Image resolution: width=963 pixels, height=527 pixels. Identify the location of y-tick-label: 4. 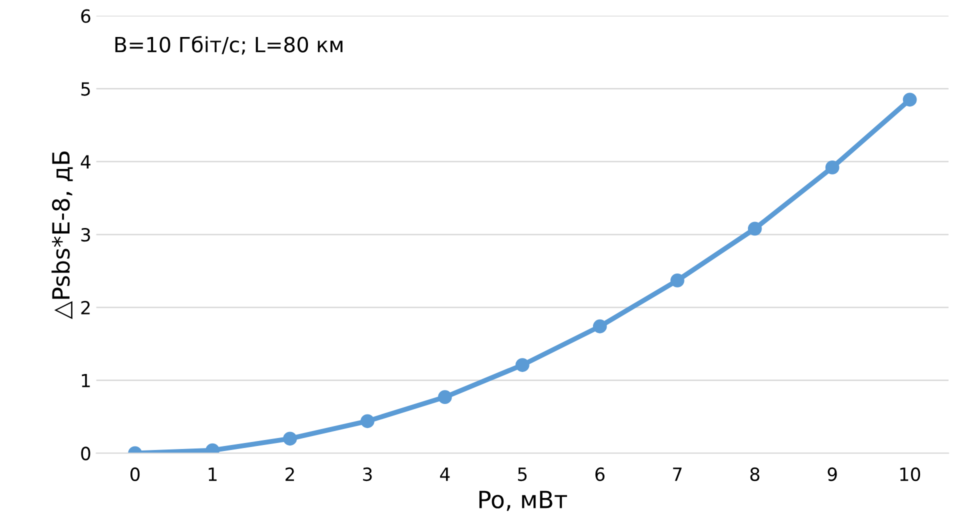
(85, 161).